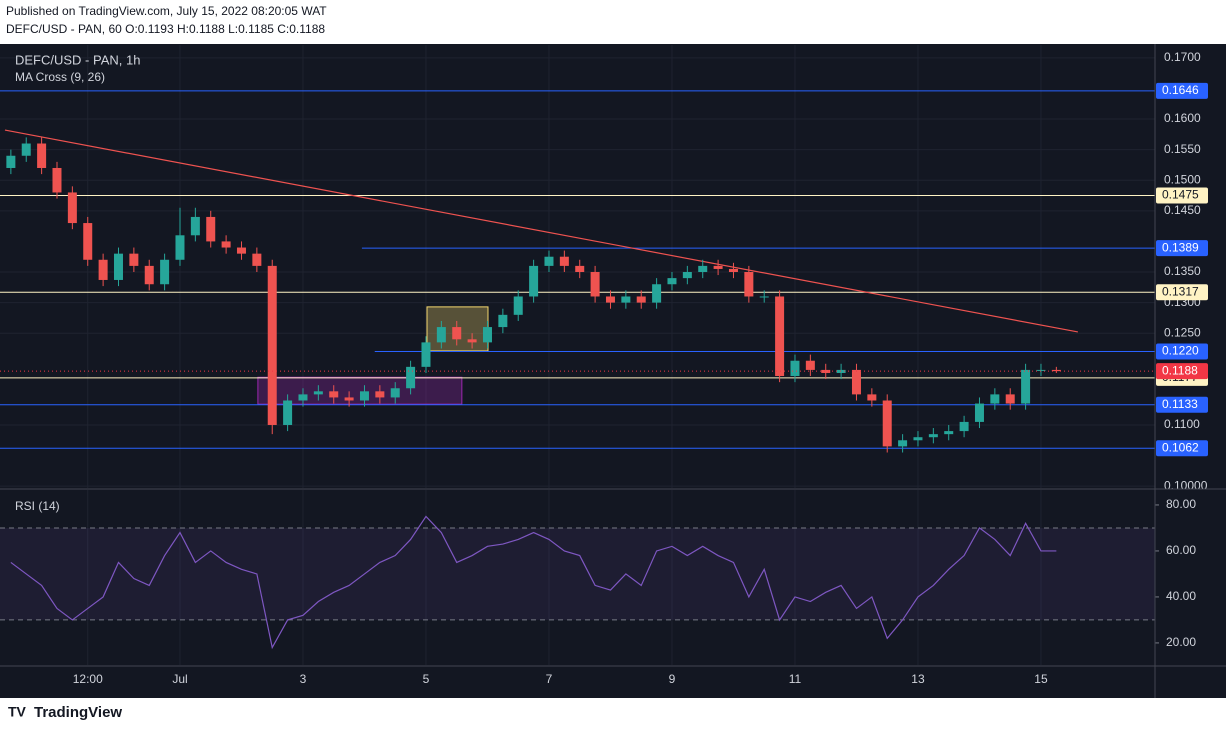 This screenshot has height=731, width=1226. Describe the element at coordinates (1181, 596) in the screenshot. I see `rsi-tick-label: 40.00` at that location.